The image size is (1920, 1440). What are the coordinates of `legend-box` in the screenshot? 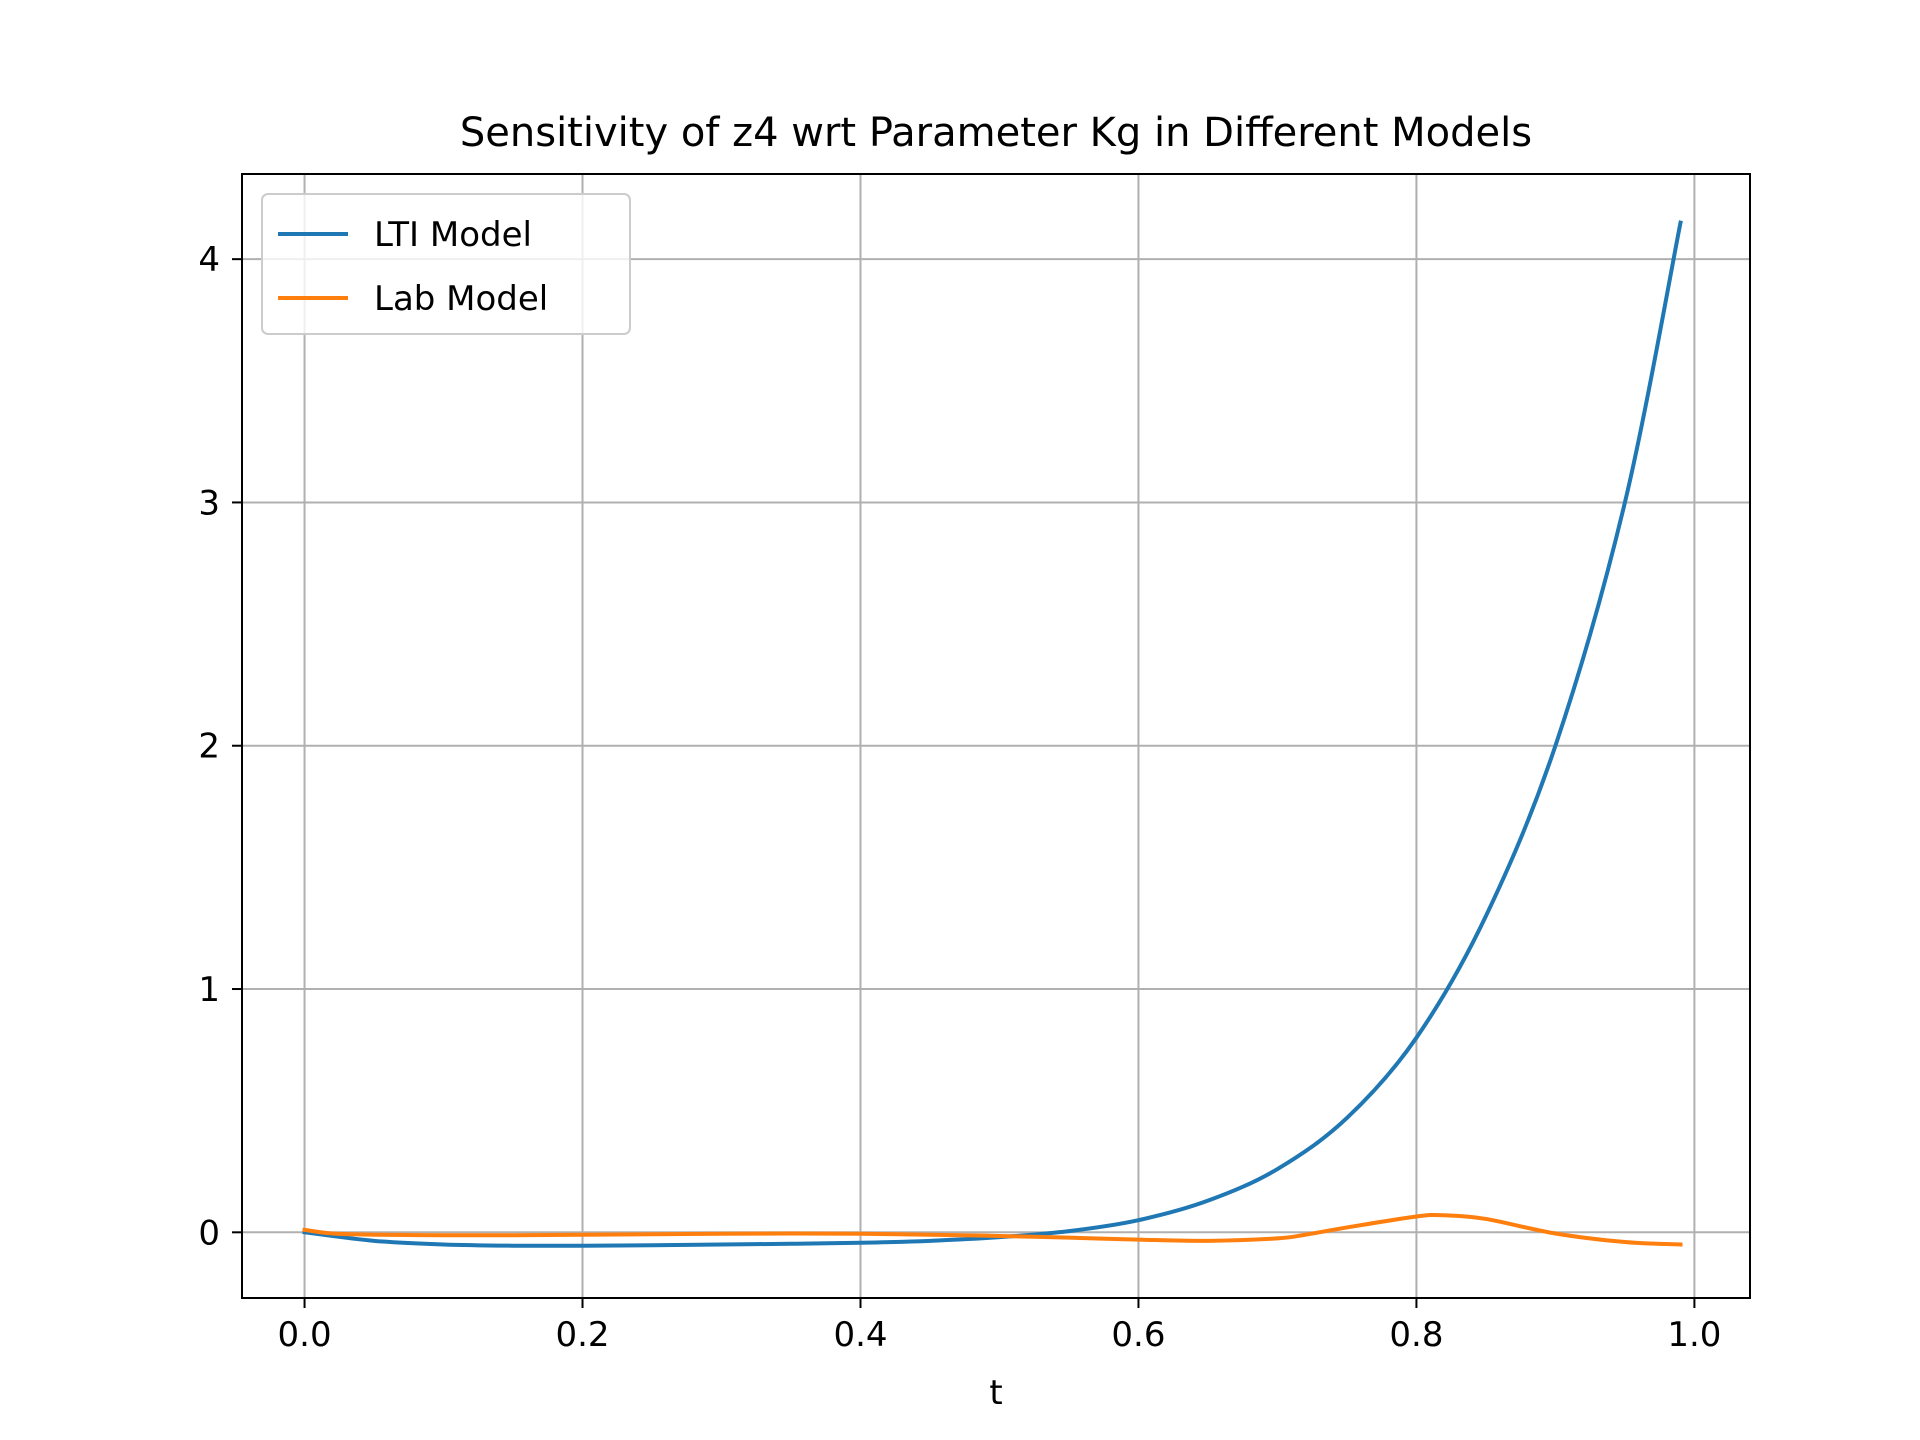 It's located at (446, 264).